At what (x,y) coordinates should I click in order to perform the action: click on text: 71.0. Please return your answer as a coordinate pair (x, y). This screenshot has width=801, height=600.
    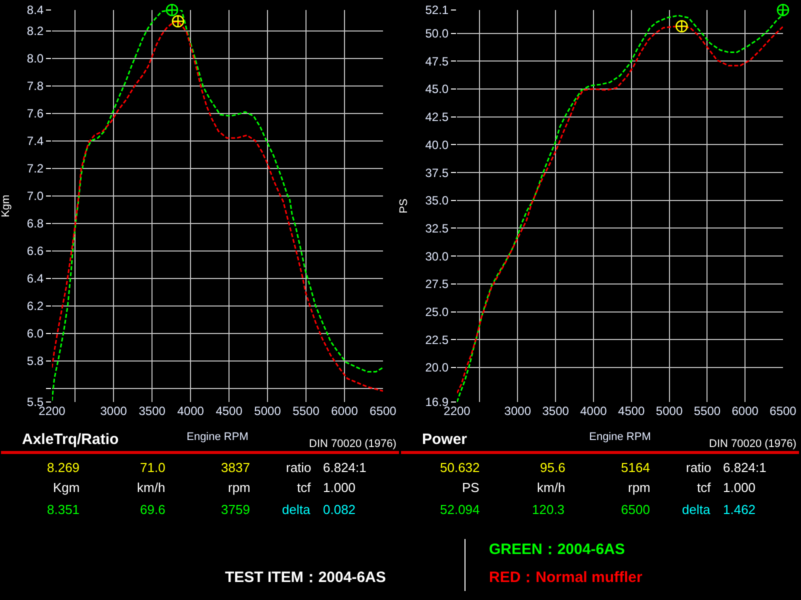
    Looking at the image, I should click on (153, 467).